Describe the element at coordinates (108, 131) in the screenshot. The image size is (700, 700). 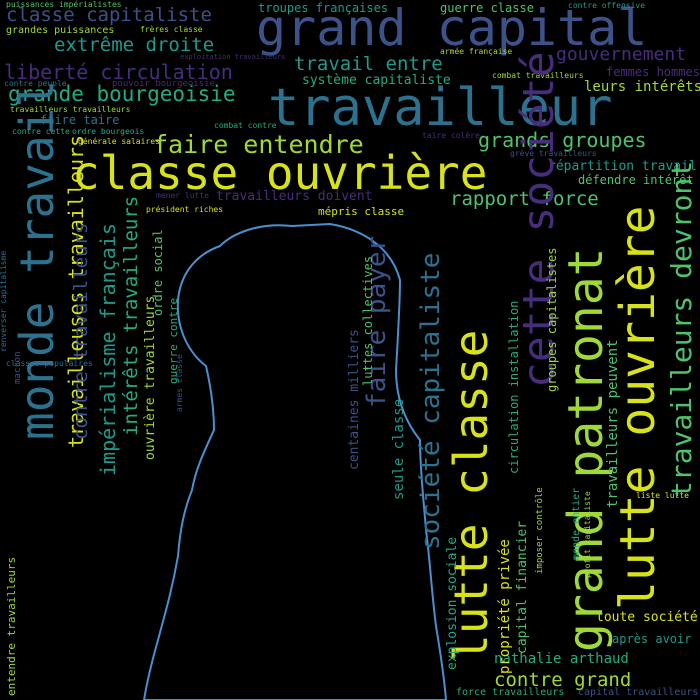
I see `word: ordre bourgeois` at that location.